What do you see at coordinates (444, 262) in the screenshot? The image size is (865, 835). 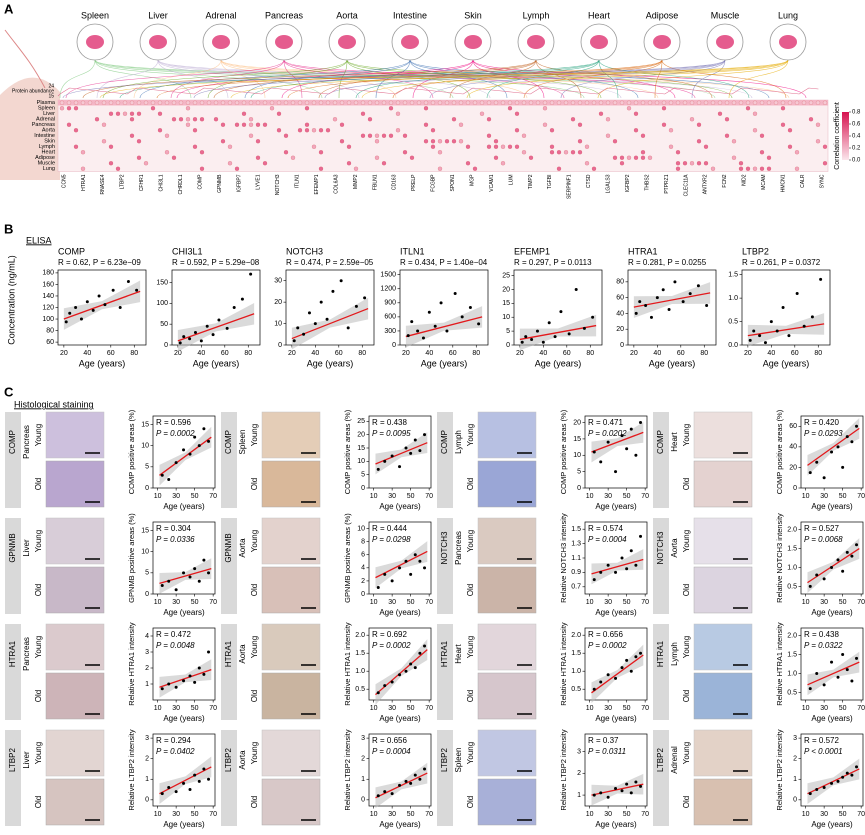 I see `chart-stat: R = 0.434, P = 1.40e−04` at bounding box center [444, 262].